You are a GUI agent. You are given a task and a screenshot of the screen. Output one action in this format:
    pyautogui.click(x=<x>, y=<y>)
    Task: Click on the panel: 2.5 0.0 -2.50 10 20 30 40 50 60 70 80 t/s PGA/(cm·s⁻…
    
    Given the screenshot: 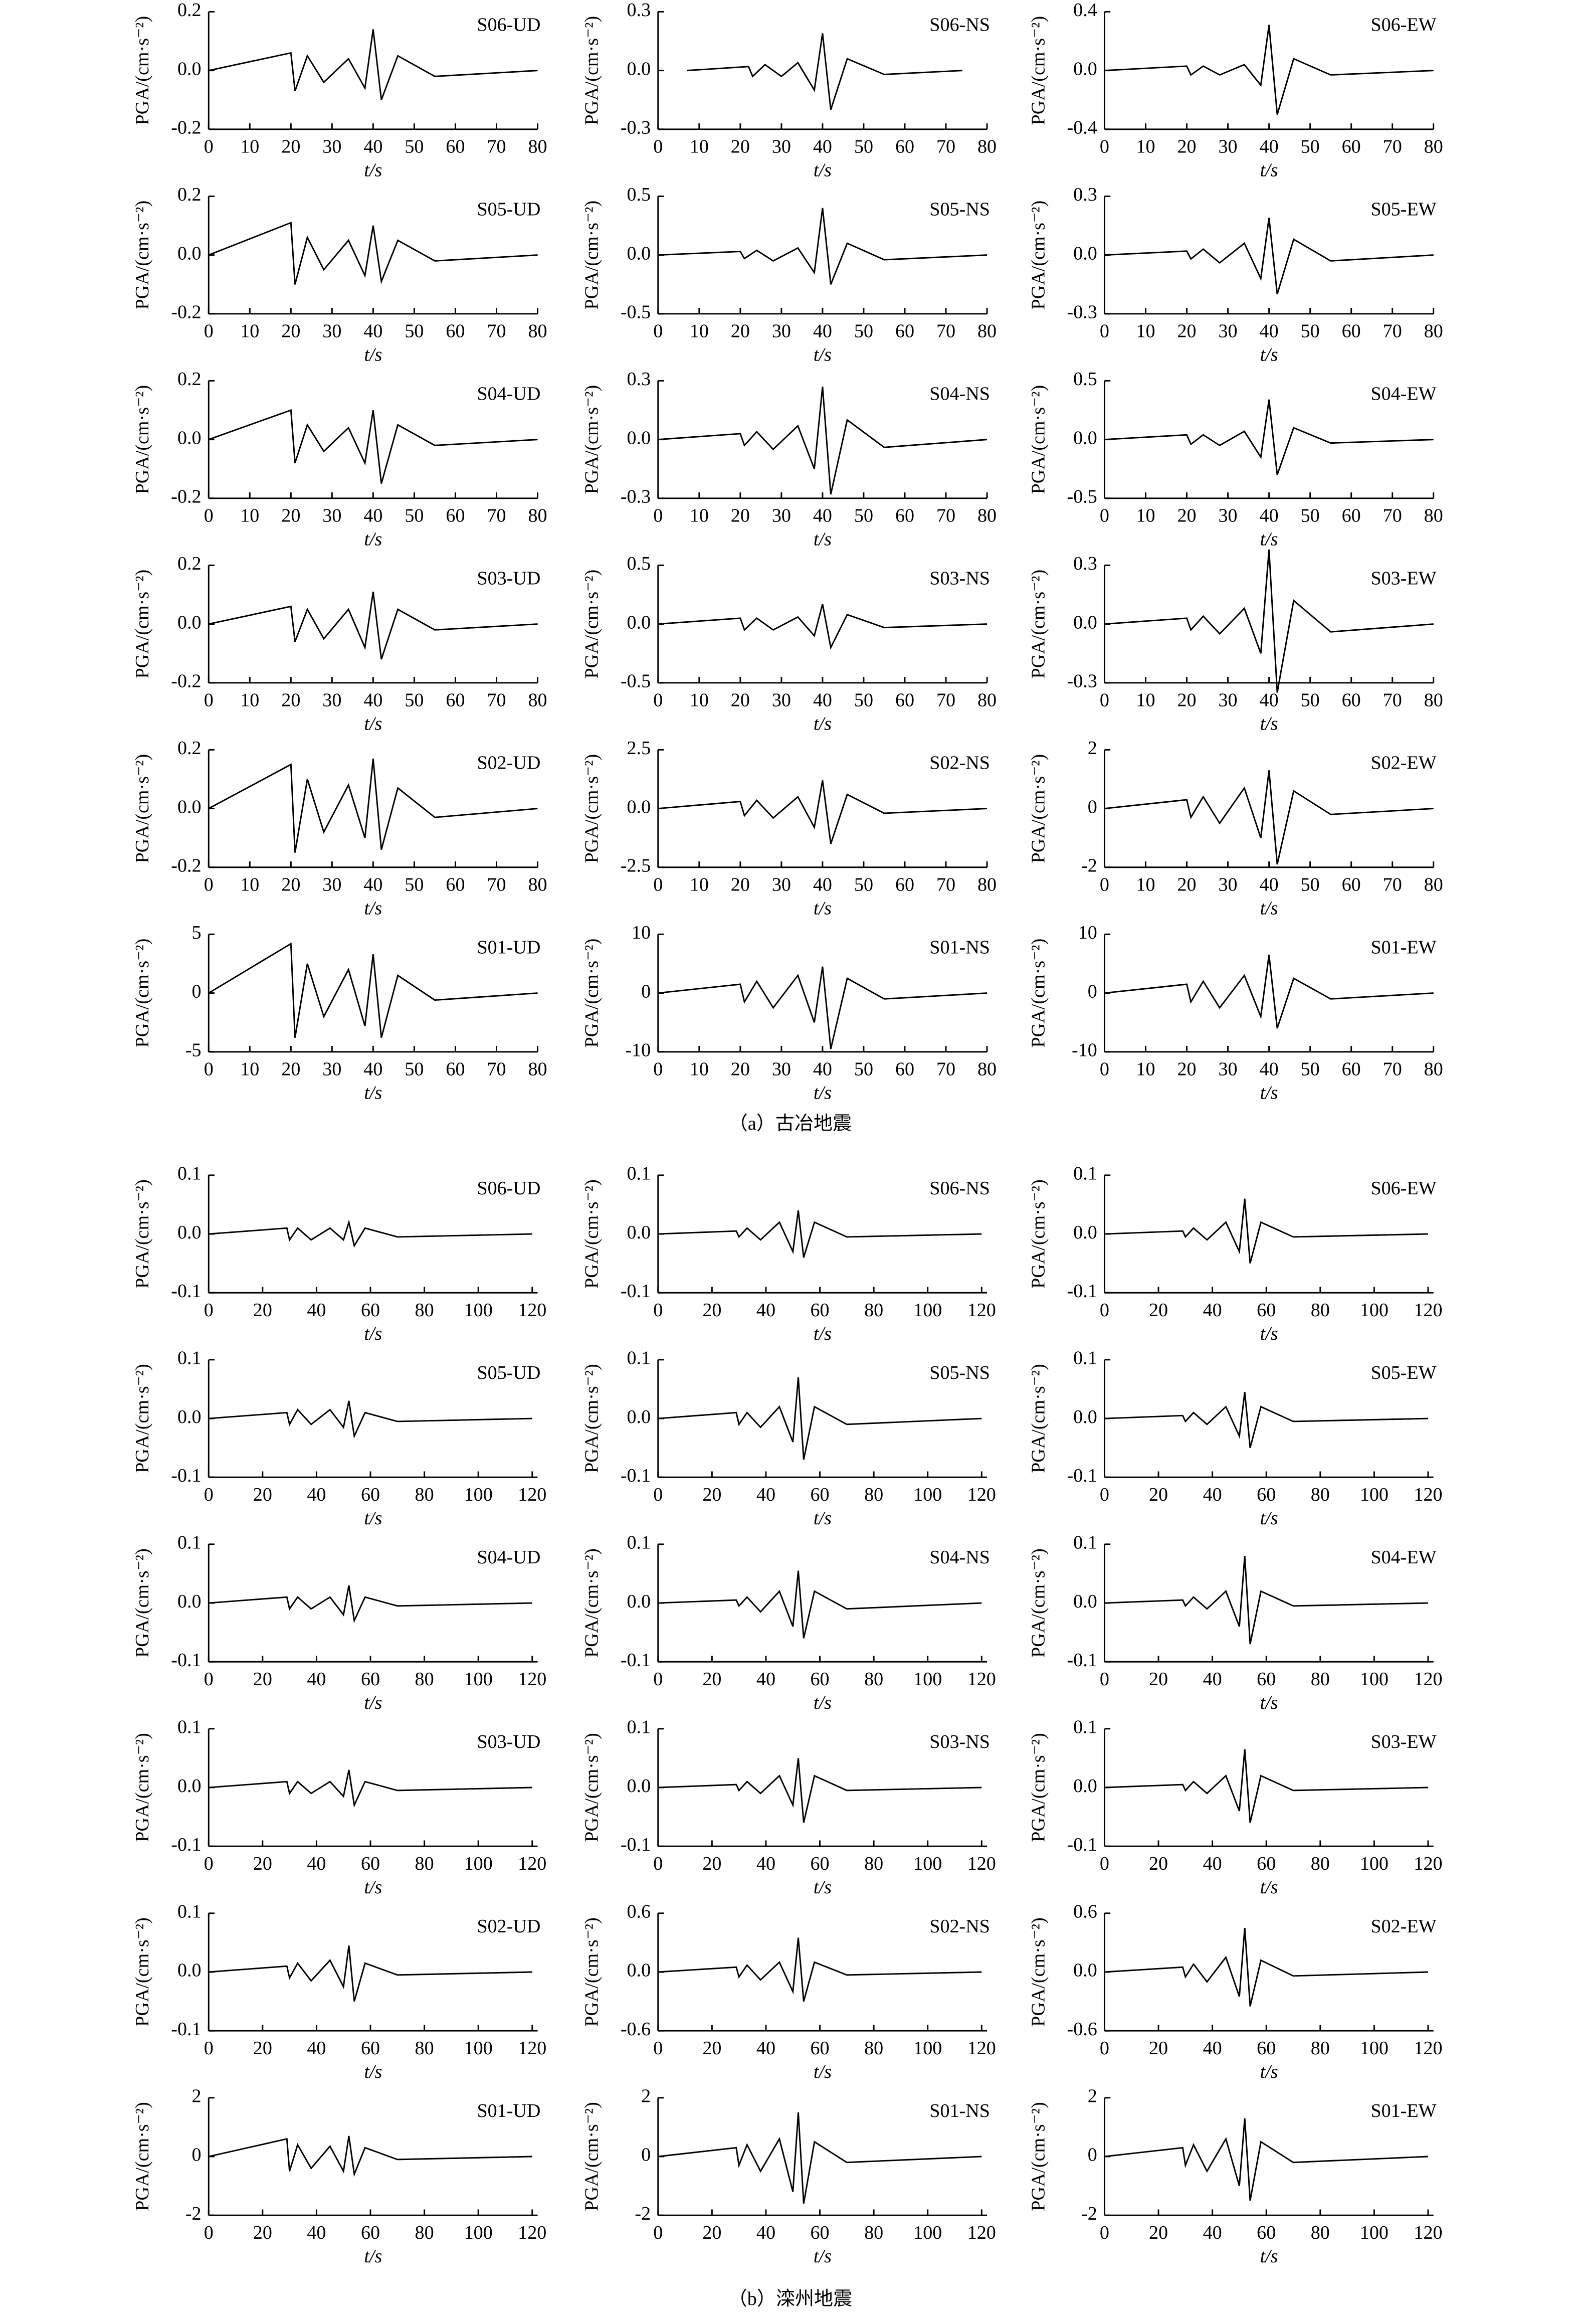 What is the action you would take?
    pyautogui.click(x=789, y=828)
    